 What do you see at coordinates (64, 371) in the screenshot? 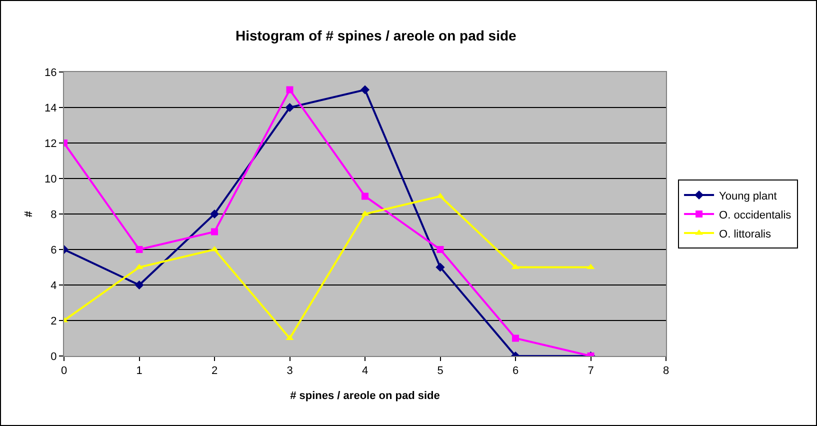
I see `x-tick-label: 0` at bounding box center [64, 371].